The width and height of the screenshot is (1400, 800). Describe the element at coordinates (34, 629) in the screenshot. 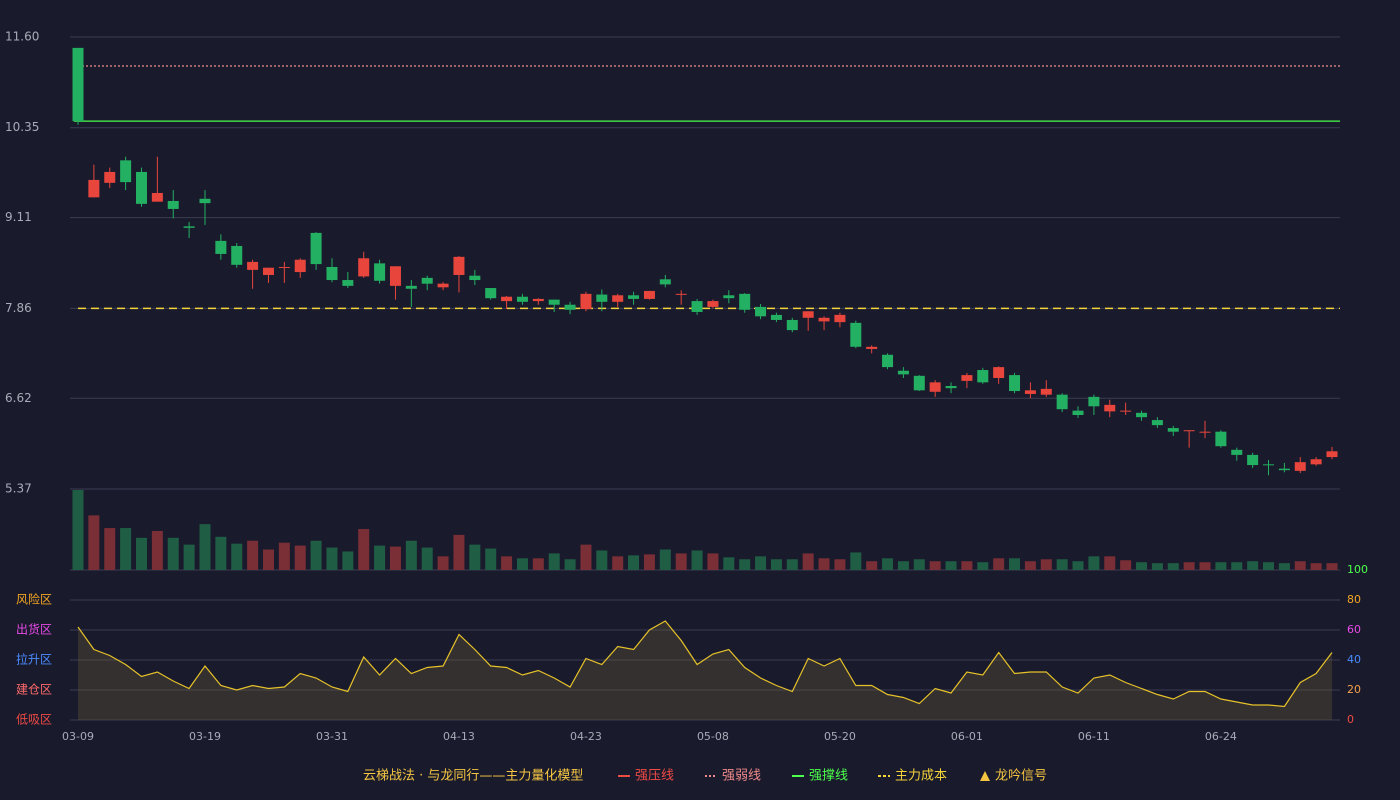

I see `zone-label: 出货区` at that location.